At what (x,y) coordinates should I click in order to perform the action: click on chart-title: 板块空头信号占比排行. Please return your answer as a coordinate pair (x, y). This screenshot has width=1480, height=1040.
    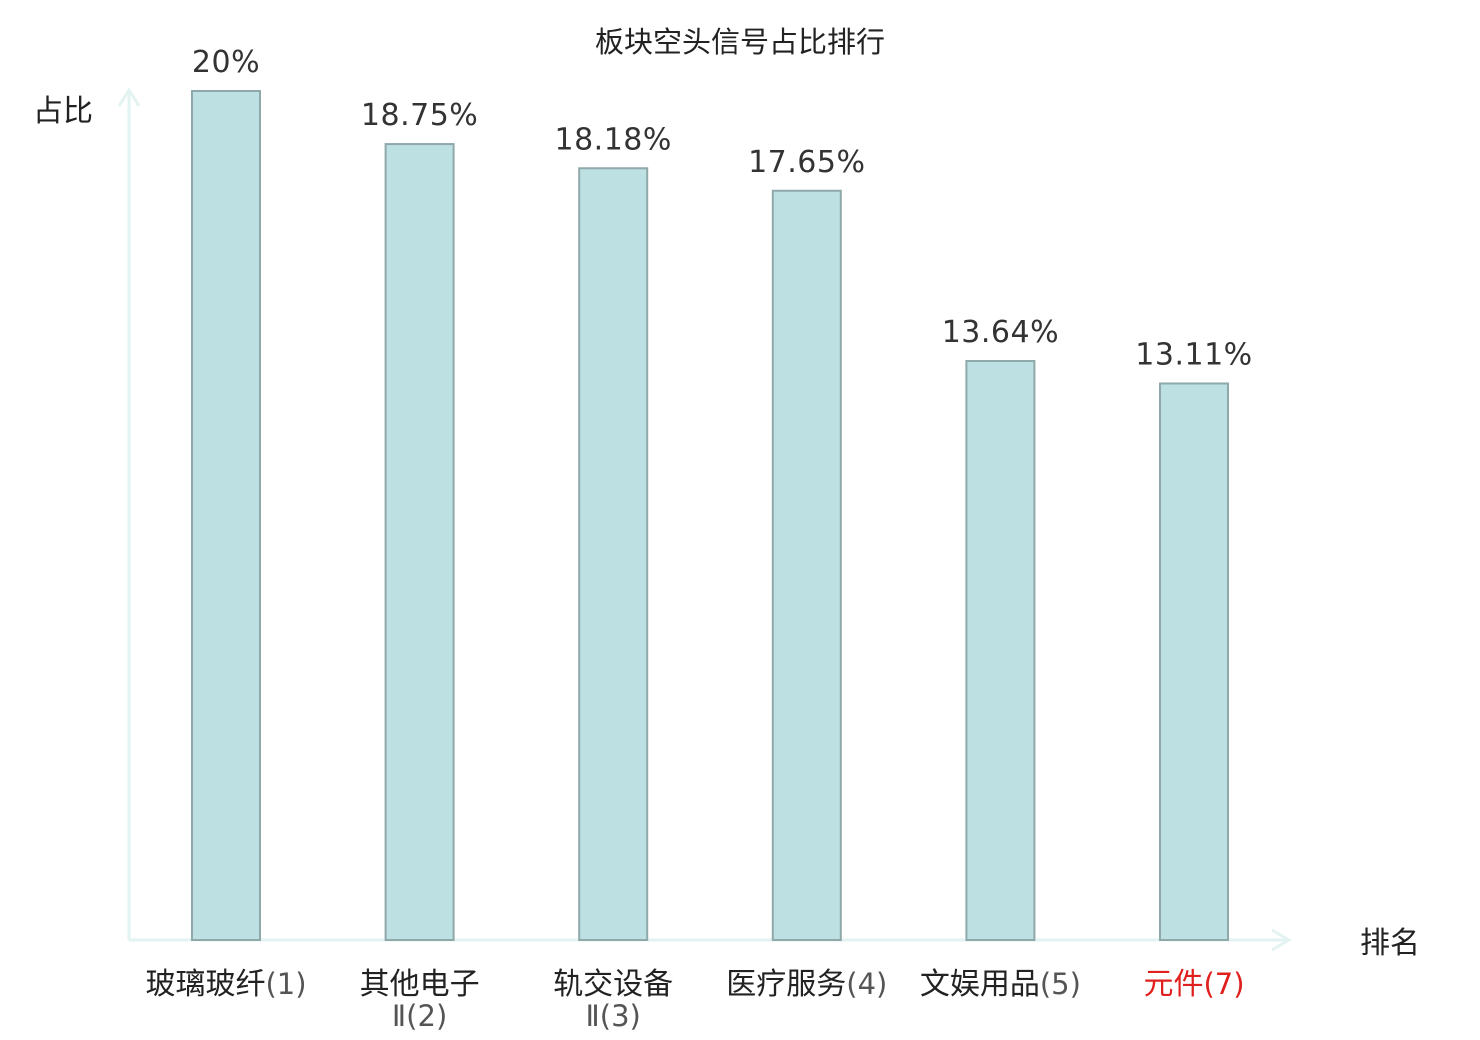
    Looking at the image, I should click on (740, 42).